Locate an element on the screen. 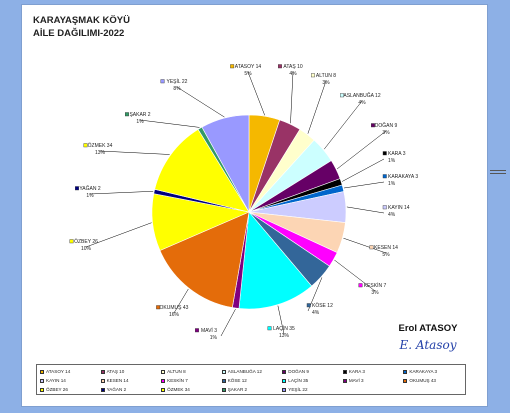 The height and width of the screenshot is (413, 510). signature-block: Erol ATASOY E. Atasoy is located at coordinates (428, 337).